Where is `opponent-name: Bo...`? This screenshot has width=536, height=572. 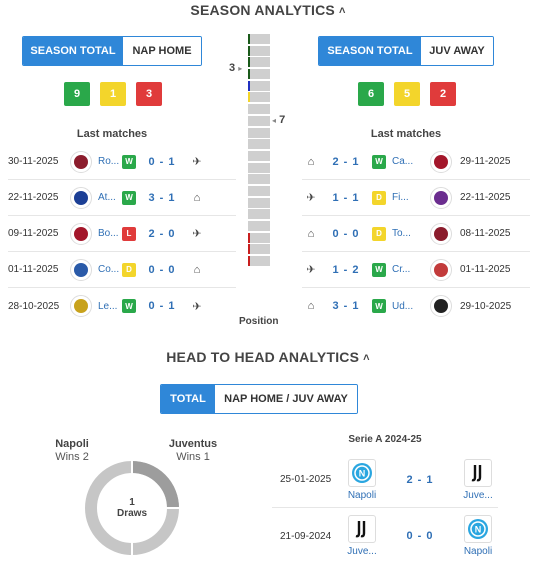
opponent-name: Bo... is located at coordinates (108, 233).